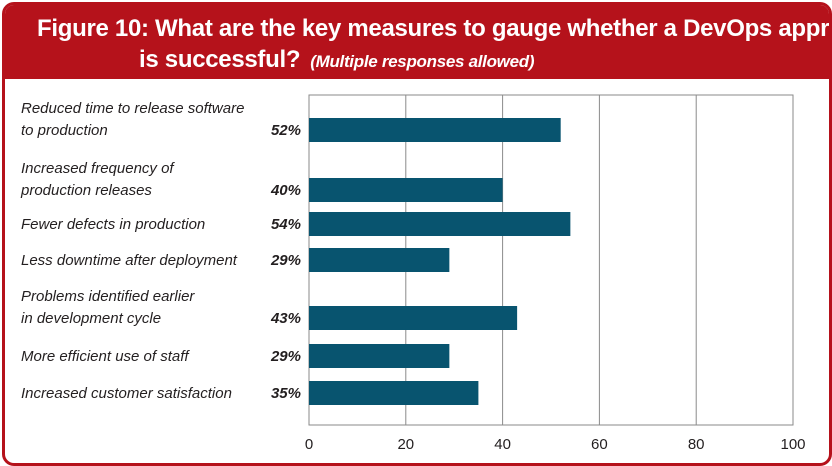  Describe the element at coordinates (422, 61) in the screenshot. I see `figure-title-note: (Multiple responses allowed)` at that location.